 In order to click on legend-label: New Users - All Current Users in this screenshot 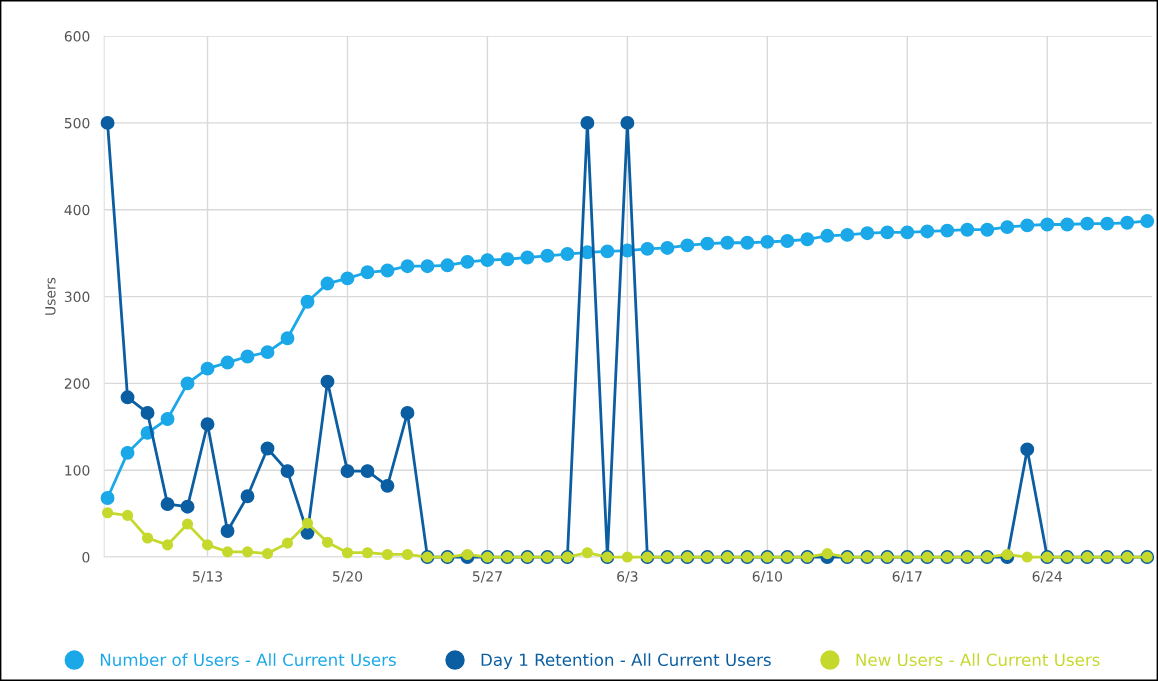, I will do `click(978, 660)`.